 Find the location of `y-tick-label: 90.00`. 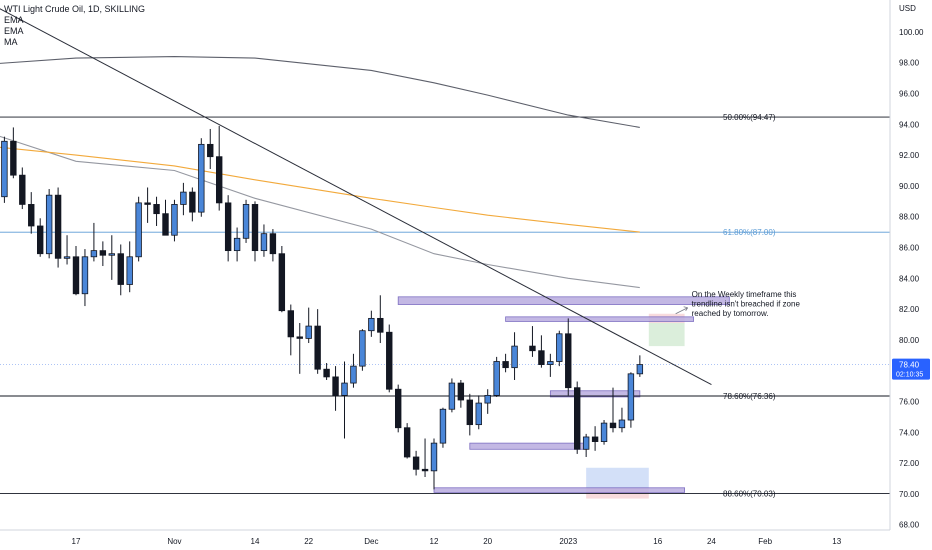

y-tick-label: 90.00 is located at coordinates (909, 186).